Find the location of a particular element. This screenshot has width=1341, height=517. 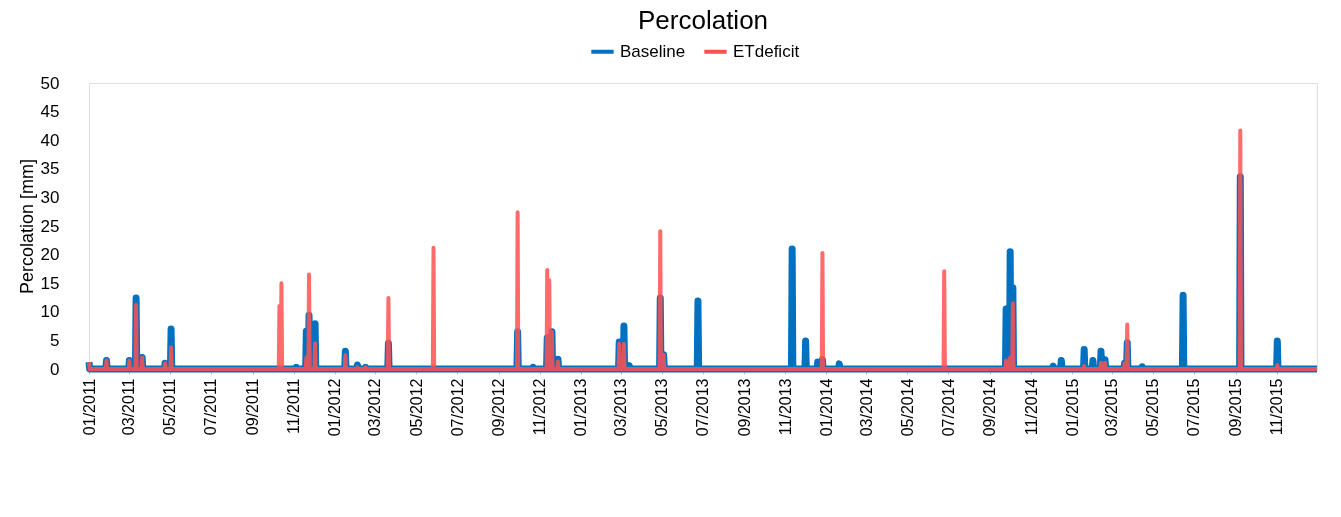

x-tick-label: 07/2014 is located at coordinates (948, 407).